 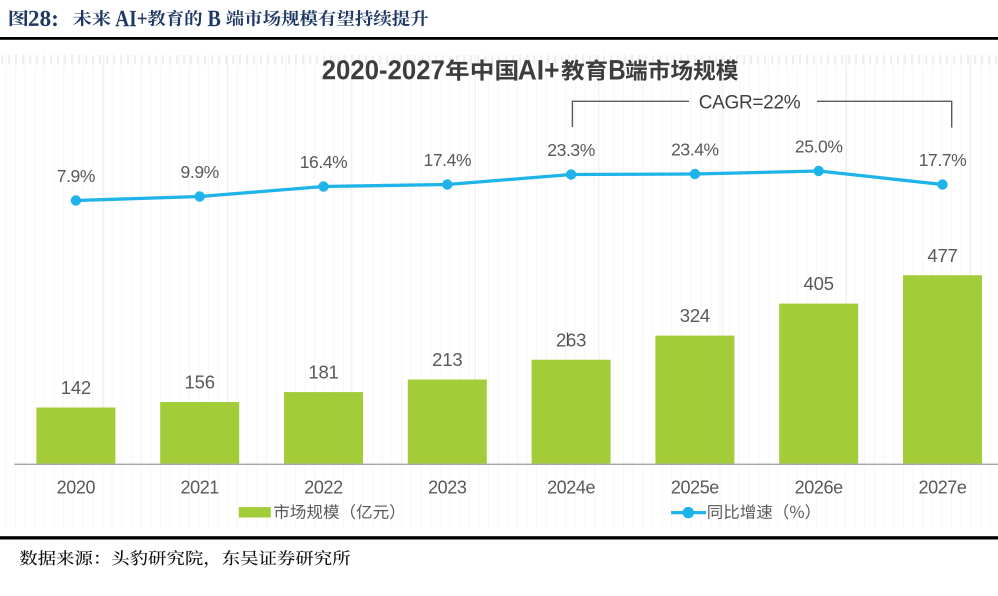 What do you see at coordinates (819, 487) in the screenshot?
I see `svg-text: 2026e` at bounding box center [819, 487].